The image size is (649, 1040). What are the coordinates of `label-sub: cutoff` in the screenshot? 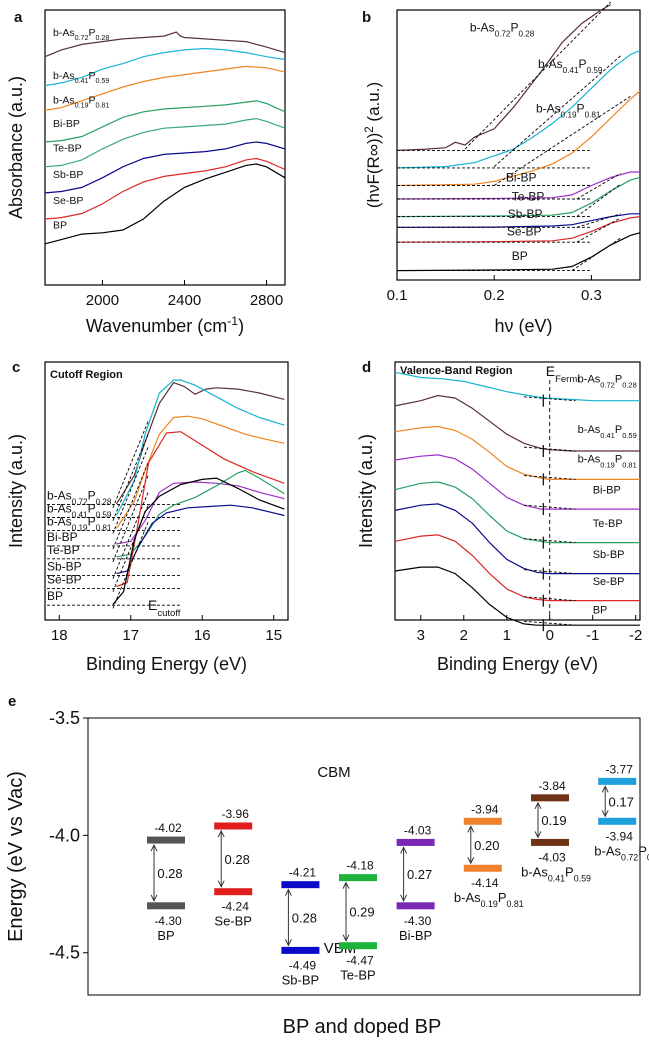 It's located at (168, 613).